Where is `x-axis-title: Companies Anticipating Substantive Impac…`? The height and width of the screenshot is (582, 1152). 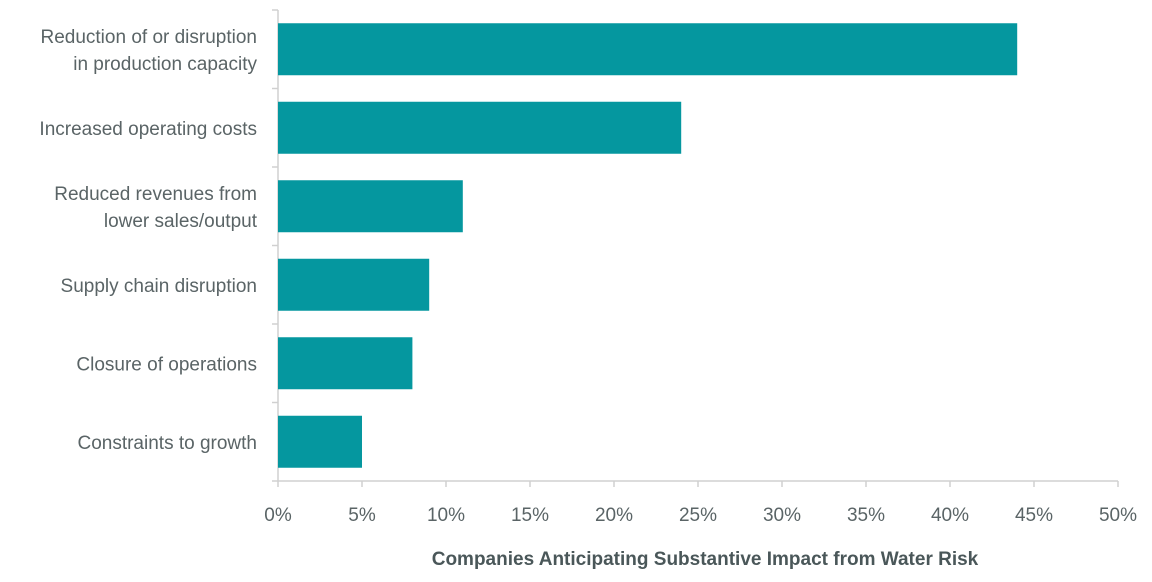 x-axis-title: Companies Anticipating Substantive Impac… is located at coordinates (705, 559).